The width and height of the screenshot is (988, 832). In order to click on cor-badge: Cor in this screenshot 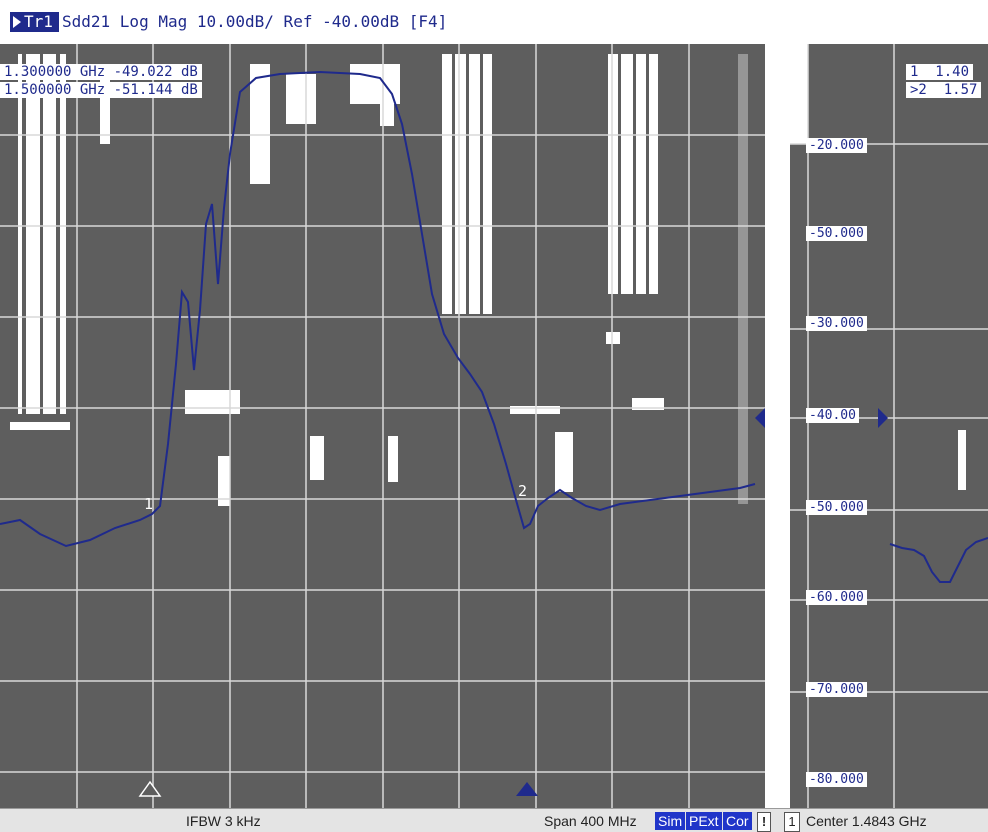, I will do `click(737, 821)`.